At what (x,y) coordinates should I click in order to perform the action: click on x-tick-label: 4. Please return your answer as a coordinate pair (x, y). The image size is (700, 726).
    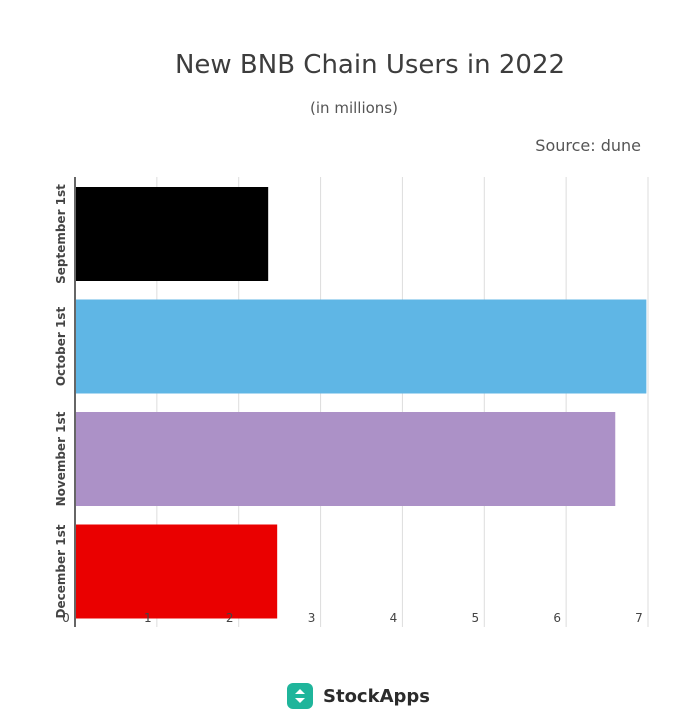
    Looking at the image, I should click on (394, 618).